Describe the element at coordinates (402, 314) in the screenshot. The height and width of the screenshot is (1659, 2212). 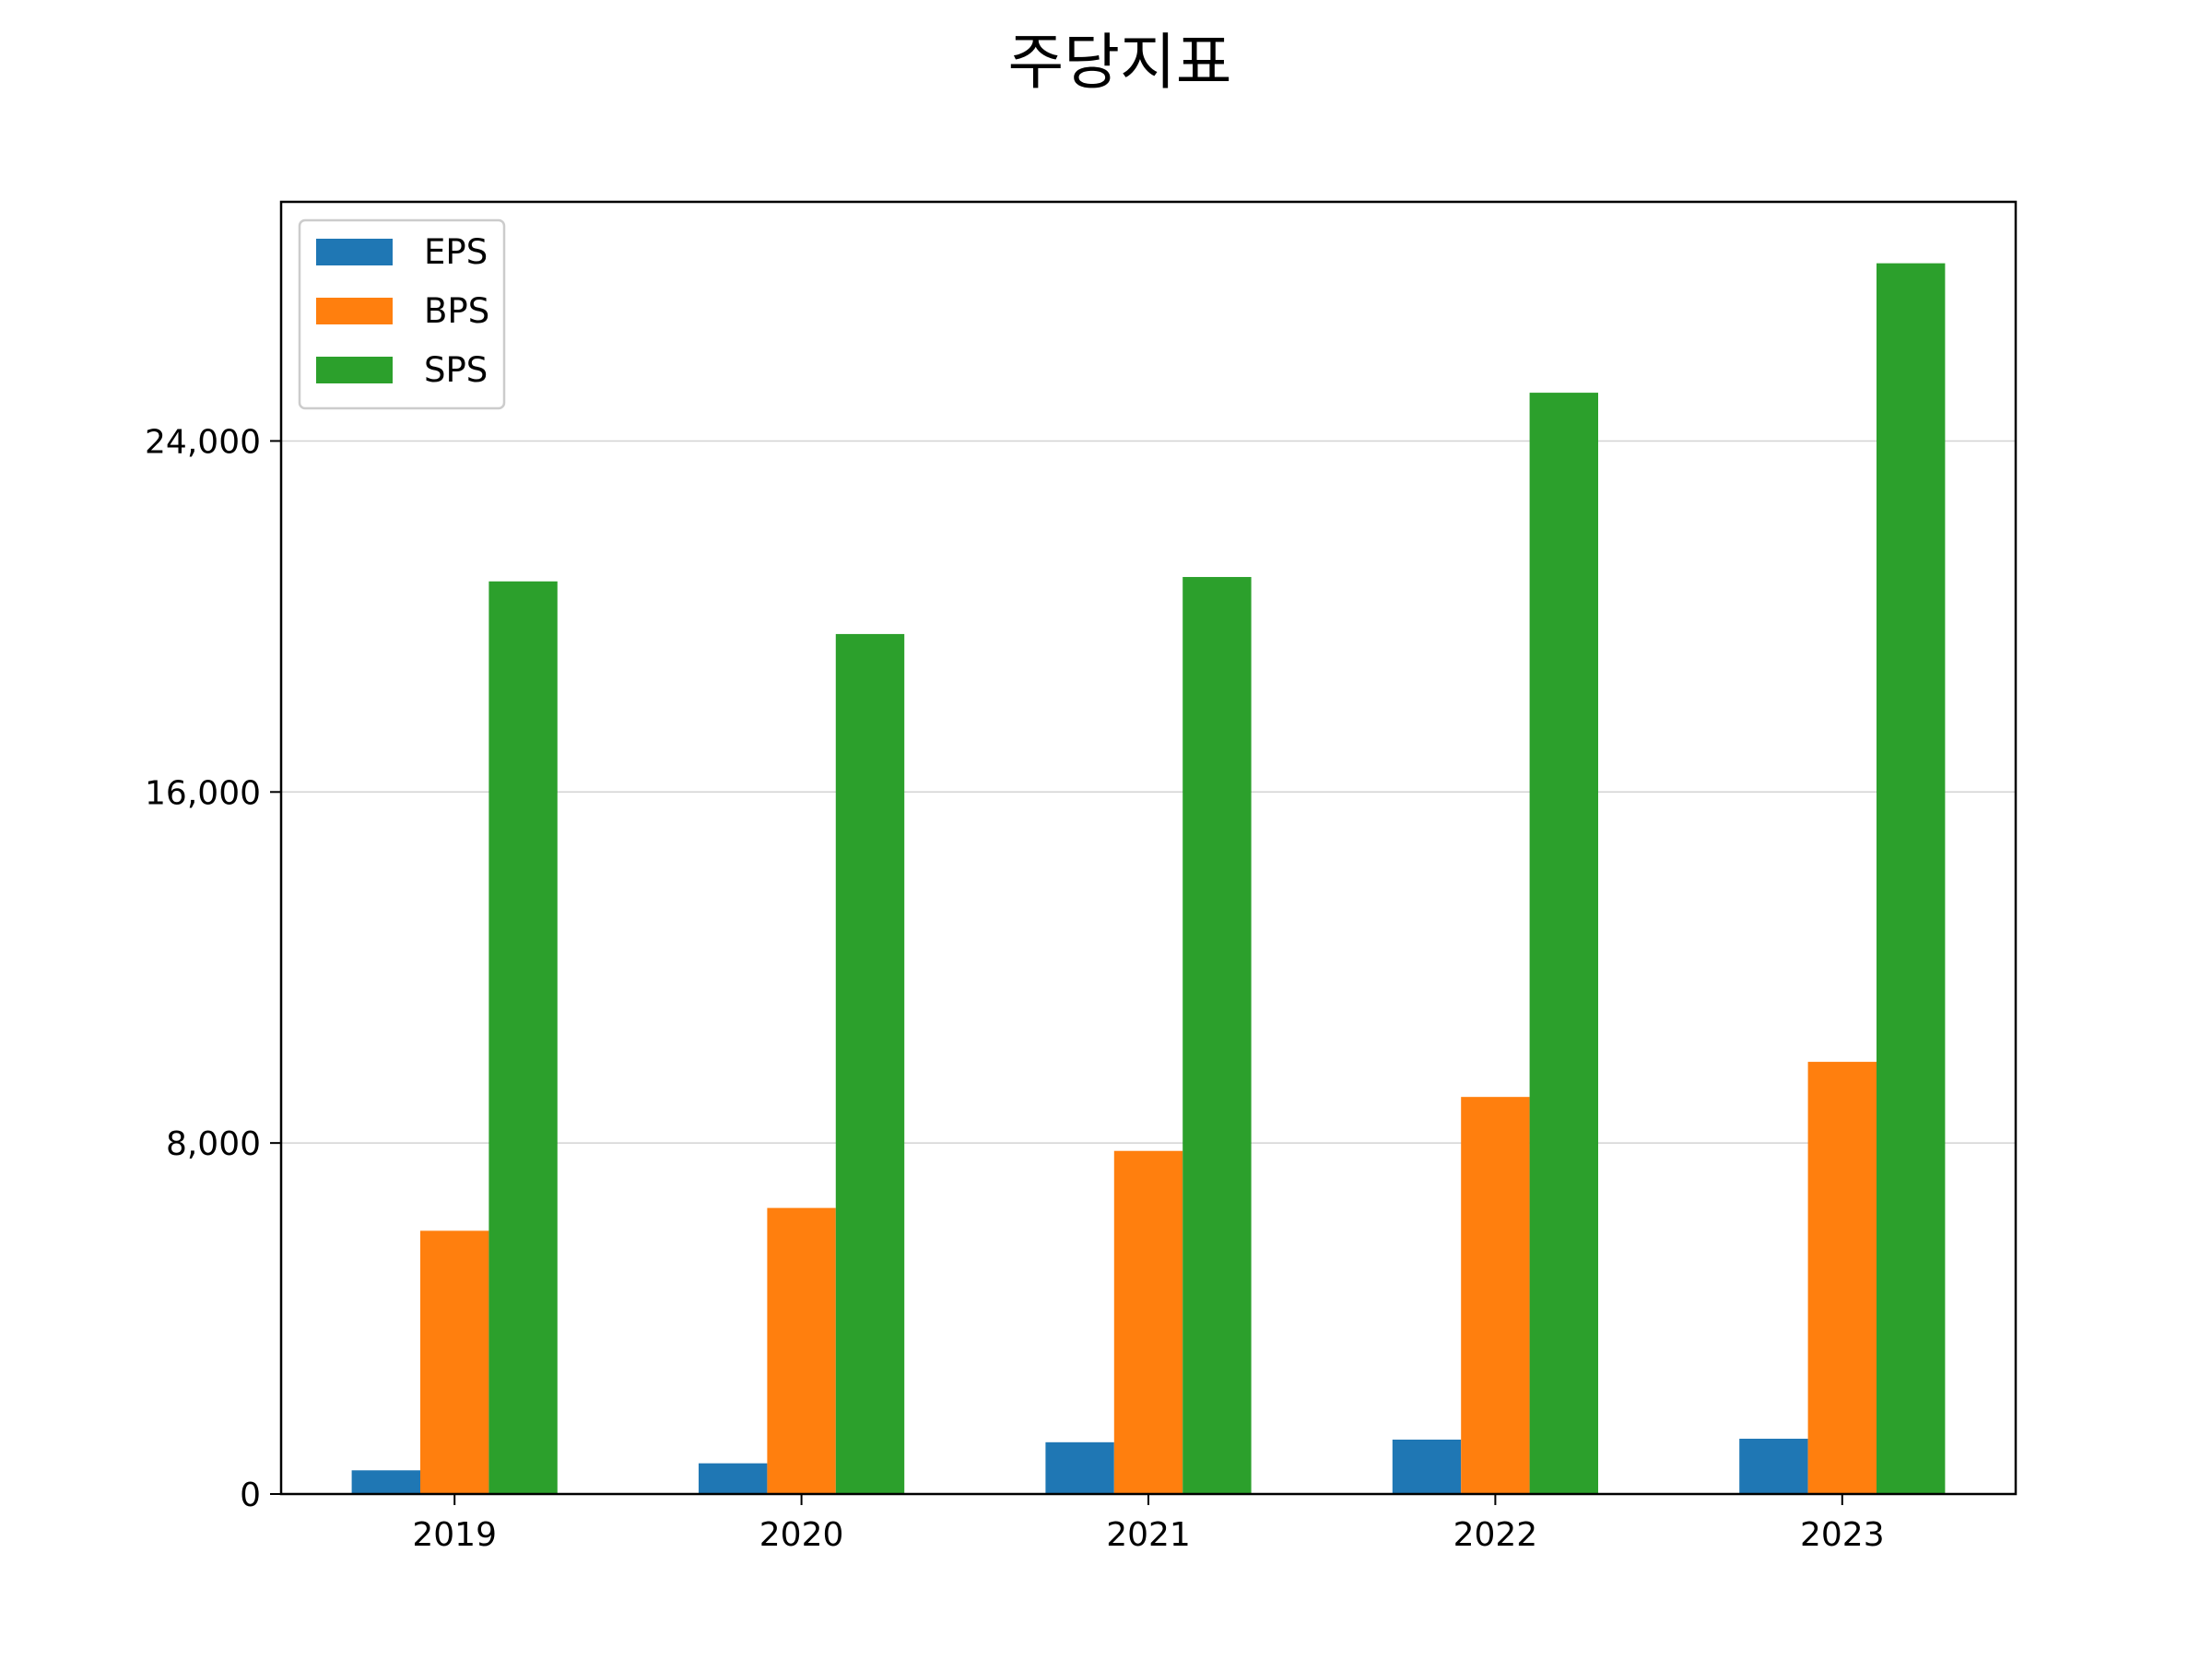
I see `legend: EPS BPS SPS` at that location.